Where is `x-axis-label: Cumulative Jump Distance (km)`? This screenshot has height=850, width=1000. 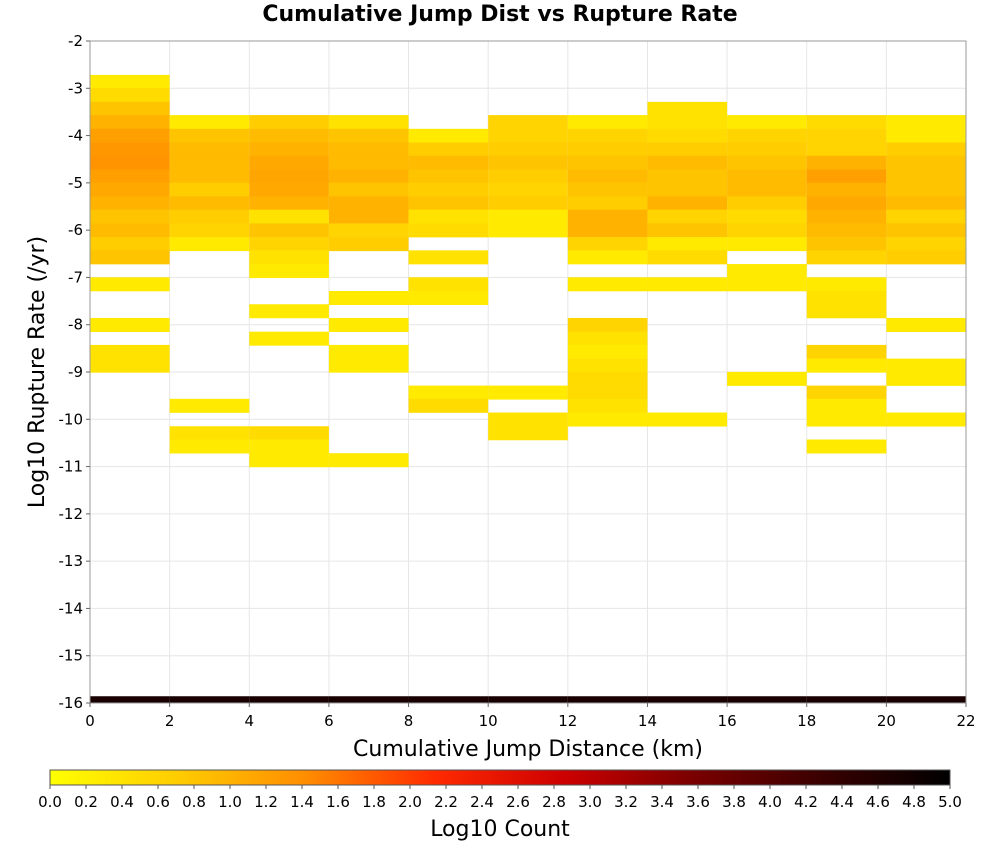 x-axis-label: Cumulative Jump Distance (km) is located at coordinates (528, 749).